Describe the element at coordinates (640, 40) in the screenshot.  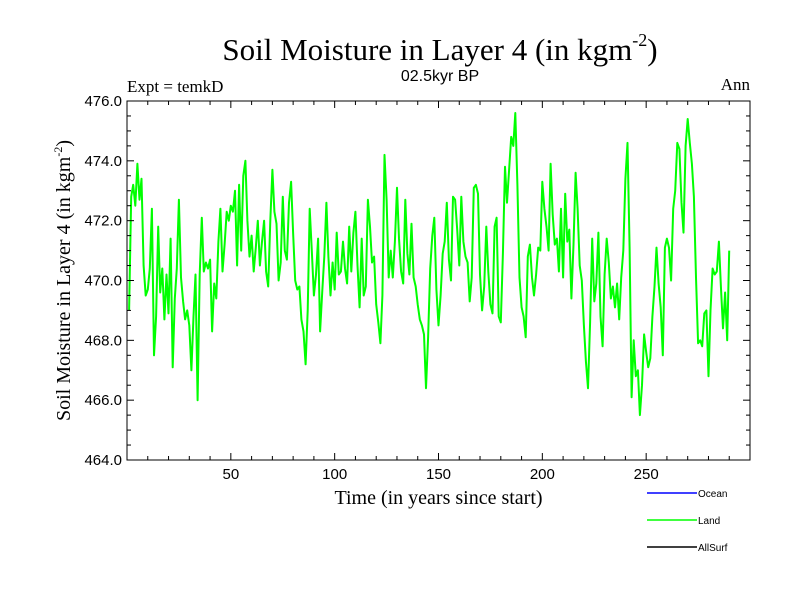
I see `chart-title-superscript: -2` at that location.